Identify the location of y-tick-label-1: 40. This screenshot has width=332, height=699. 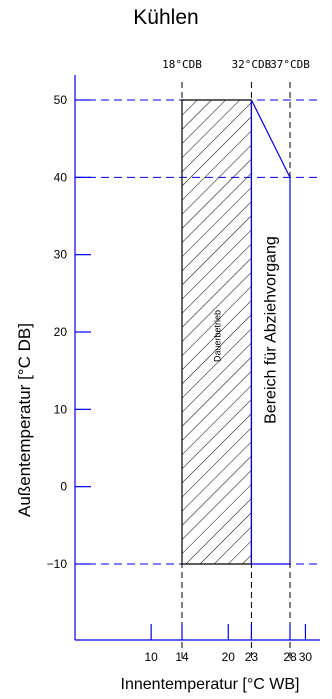
(61, 177).